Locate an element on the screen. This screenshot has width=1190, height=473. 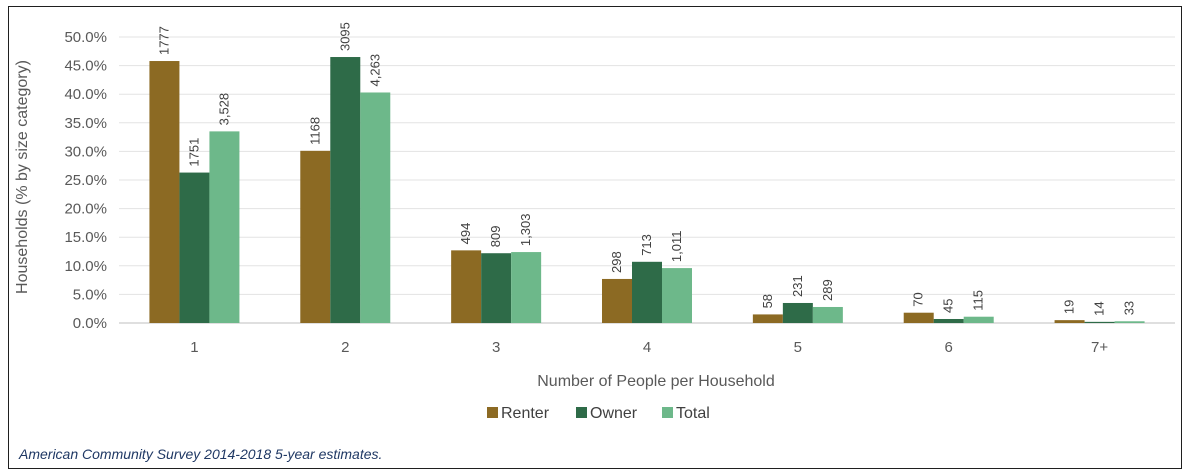
legend: Renter Owner Total is located at coordinates (598, 413).